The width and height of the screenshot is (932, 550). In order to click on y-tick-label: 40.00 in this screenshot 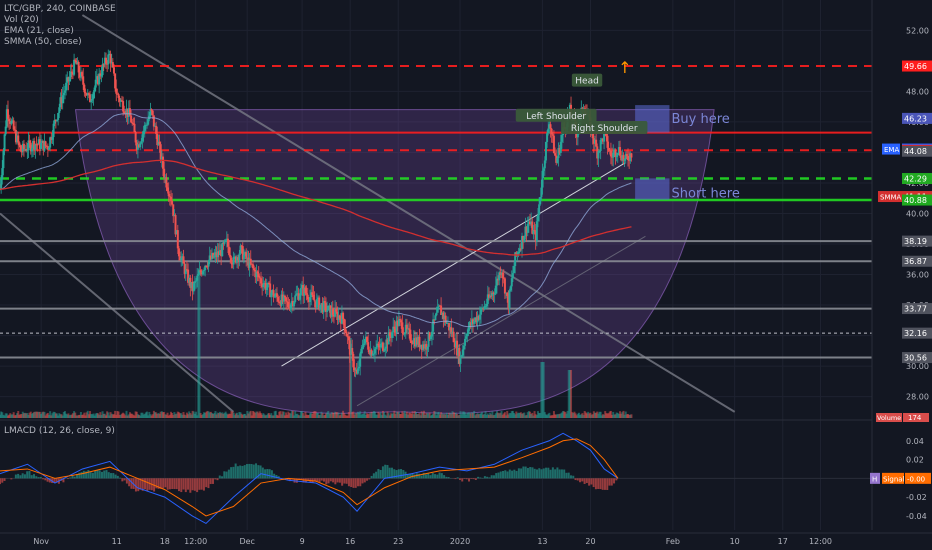, I will do `click(917, 213)`.